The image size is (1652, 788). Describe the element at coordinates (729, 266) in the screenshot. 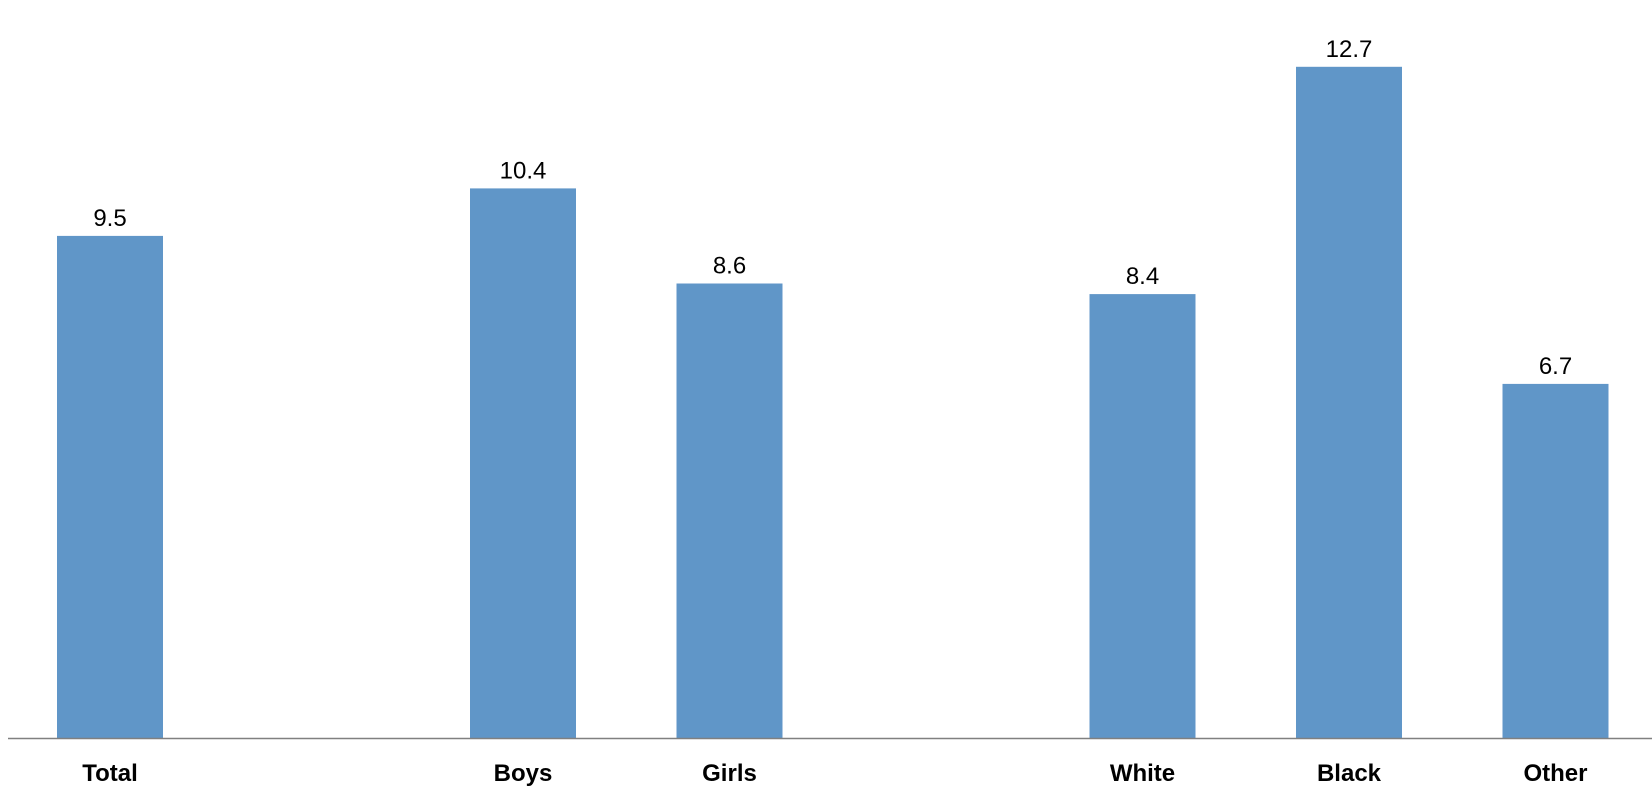

I see `value-label-girls: 8.6` at that location.